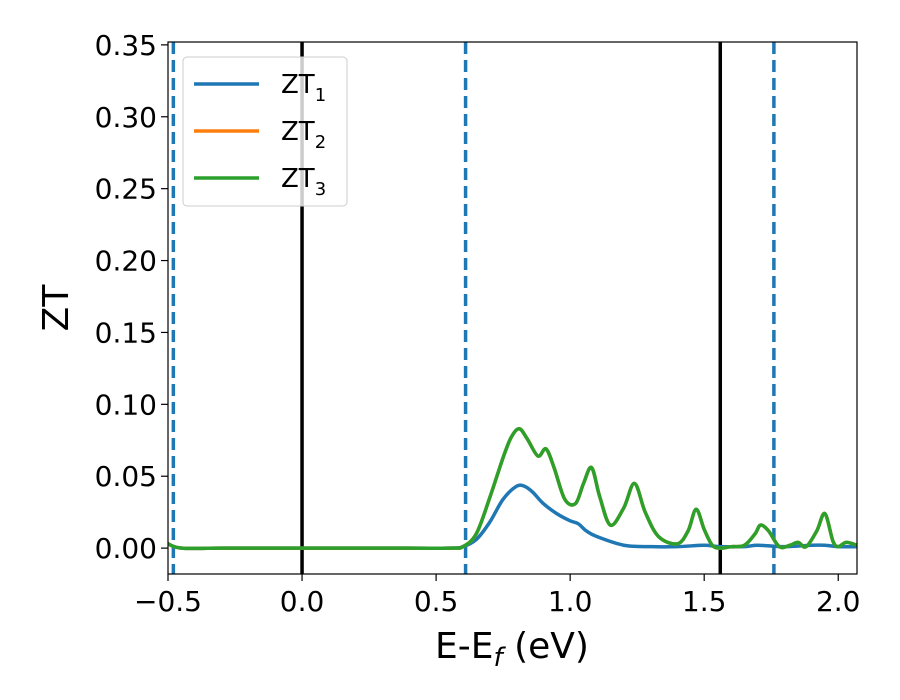 This screenshot has width=900, height=700. What do you see at coordinates (126, 332) in the screenshot?
I see `y-tick-label: 0.15` at bounding box center [126, 332].